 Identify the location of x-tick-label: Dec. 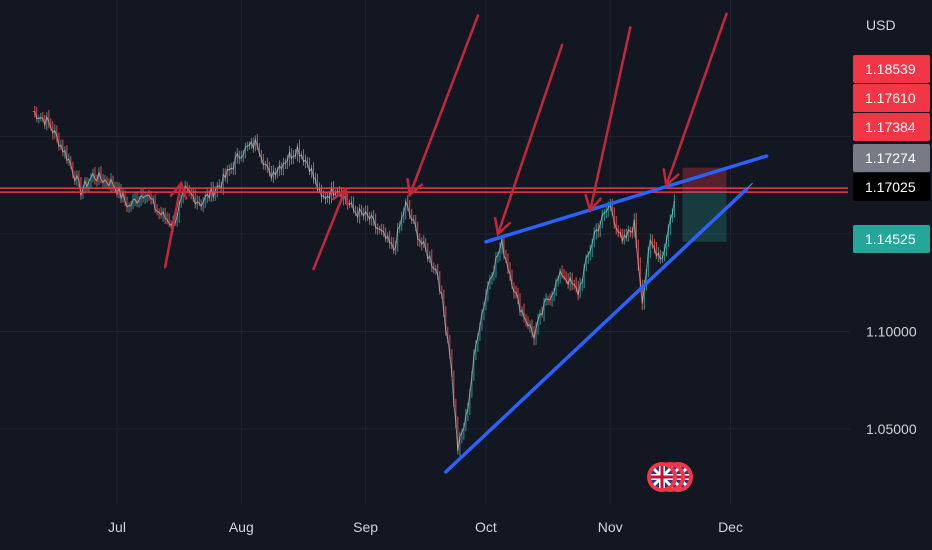
(730, 527).